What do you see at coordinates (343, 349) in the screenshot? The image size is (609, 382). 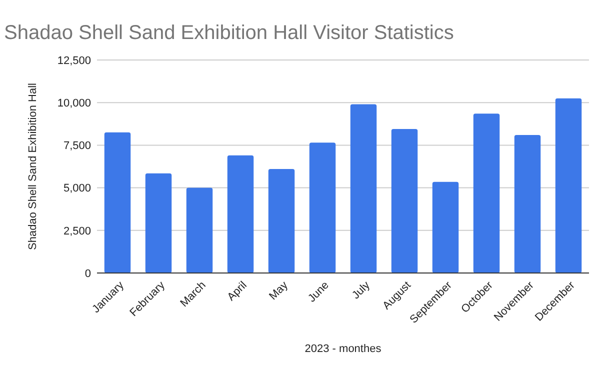 I see `x-axis-title: 2023 - monthes` at bounding box center [343, 349].